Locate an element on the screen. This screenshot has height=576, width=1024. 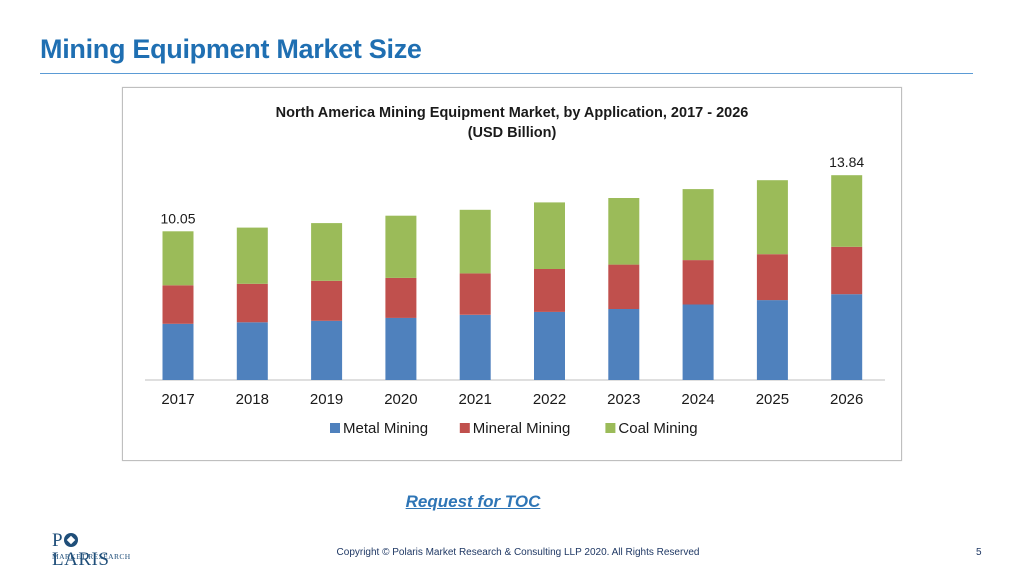
bar-mineral-mining-2022 is located at coordinates (549, 290).